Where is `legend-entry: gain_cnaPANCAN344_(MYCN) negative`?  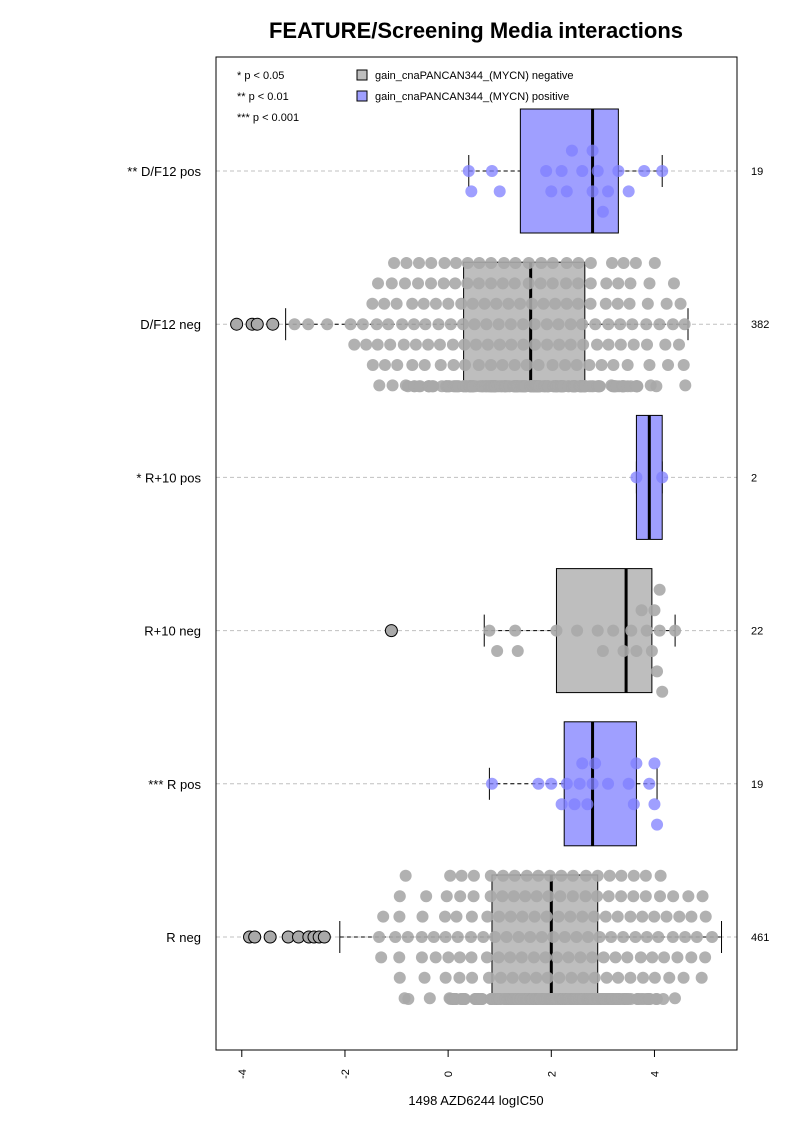
legend-entry: gain_cnaPANCAN344_(MYCN) negative is located at coordinates (474, 76).